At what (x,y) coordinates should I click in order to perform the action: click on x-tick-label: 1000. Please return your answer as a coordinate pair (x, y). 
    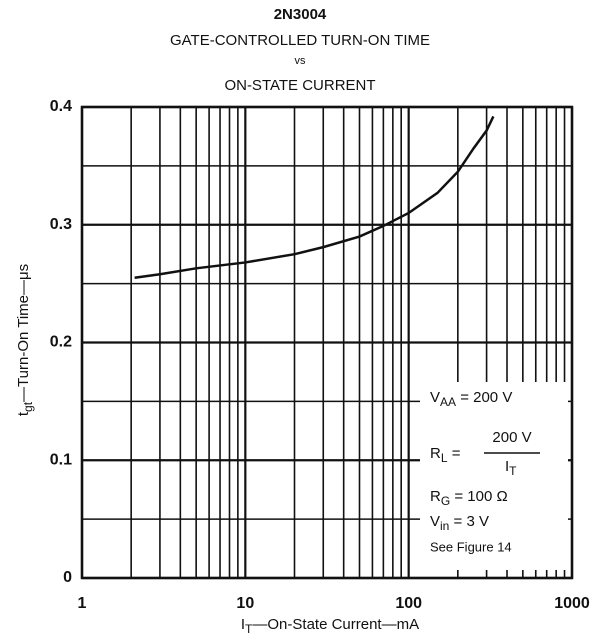
    Looking at the image, I should click on (572, 603).